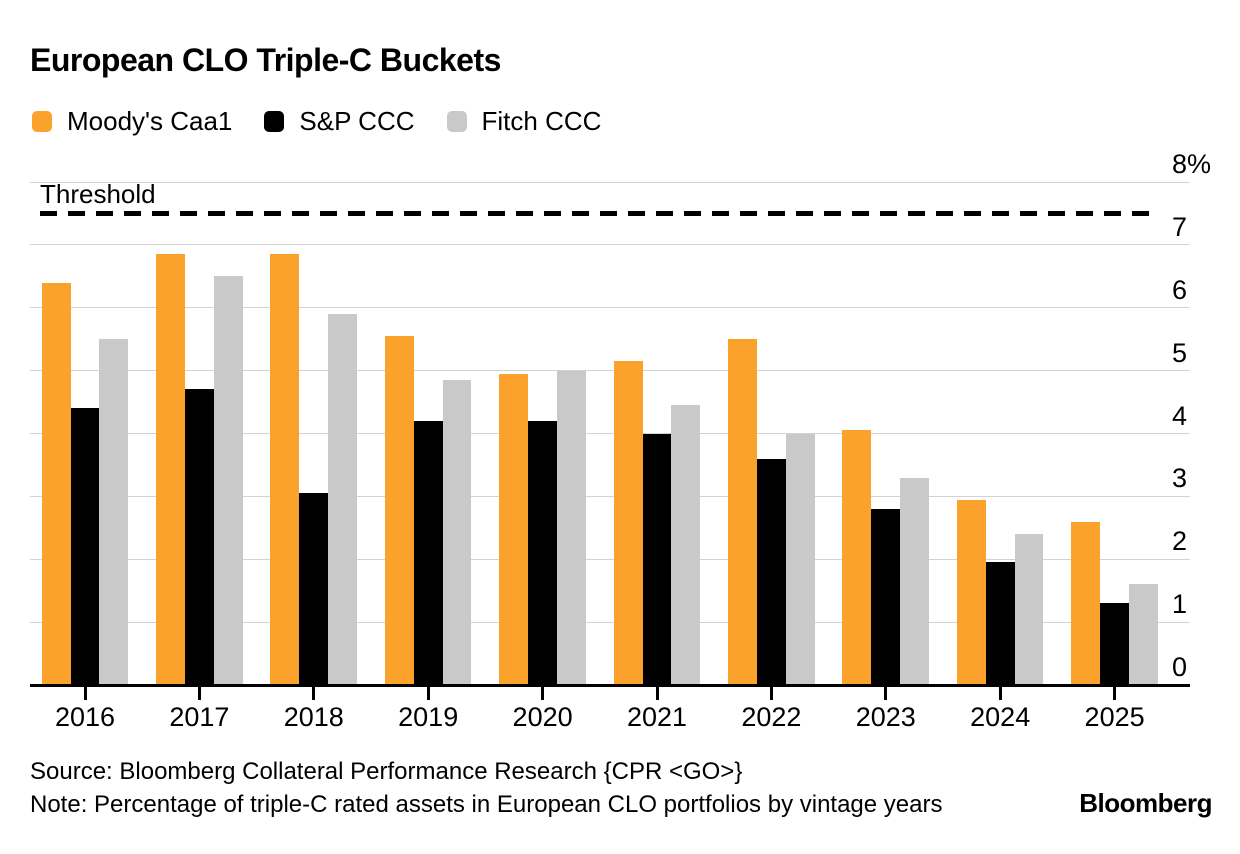  What do you see at coordinates (314, 589) in the screenshot?
I see `bar-s-p-ccc-2018` at bounding box center [314, 589].